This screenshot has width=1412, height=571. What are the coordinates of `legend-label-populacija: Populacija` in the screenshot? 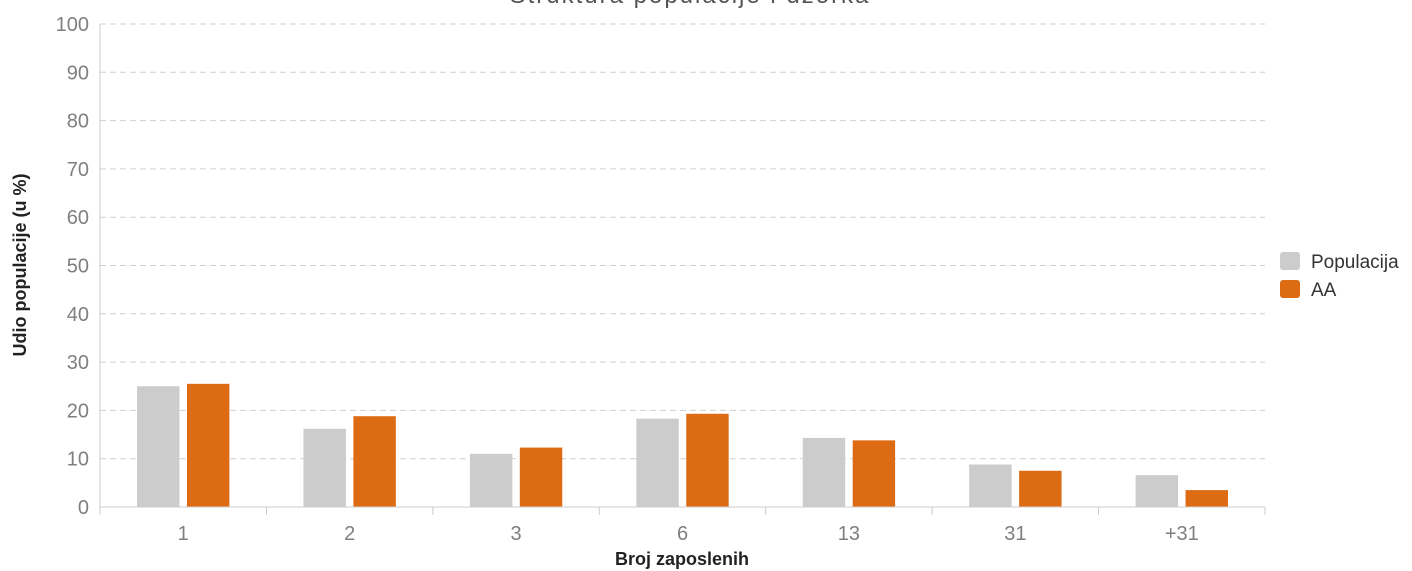 It's located at (1355, 262).